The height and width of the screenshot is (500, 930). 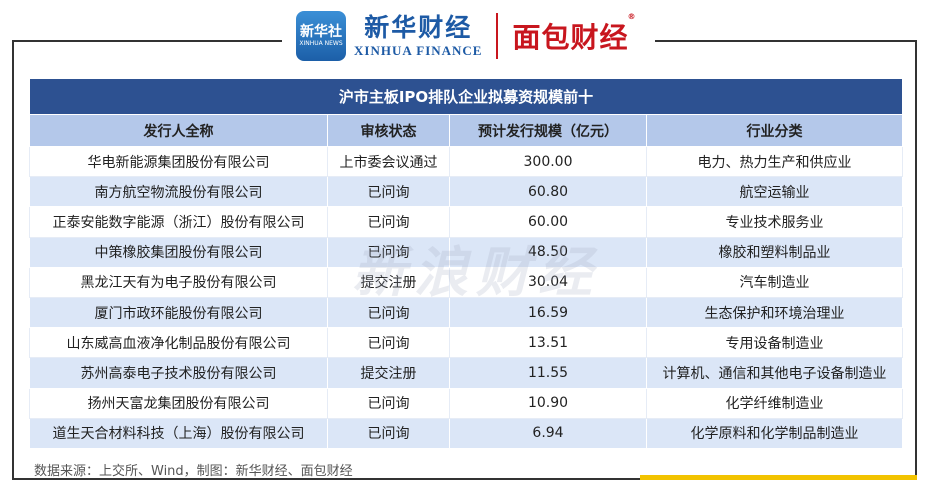 What do you see at coordinates (388, 130) in the screenshot?
I see `column-header: 审核状态` at bounding box center [388, 130].